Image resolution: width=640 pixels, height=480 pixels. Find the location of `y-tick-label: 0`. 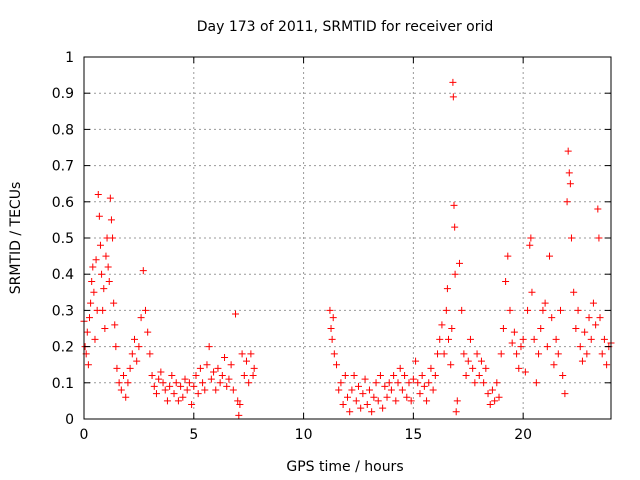

y-tick-label: 0 is located at coordinates (69, 420).